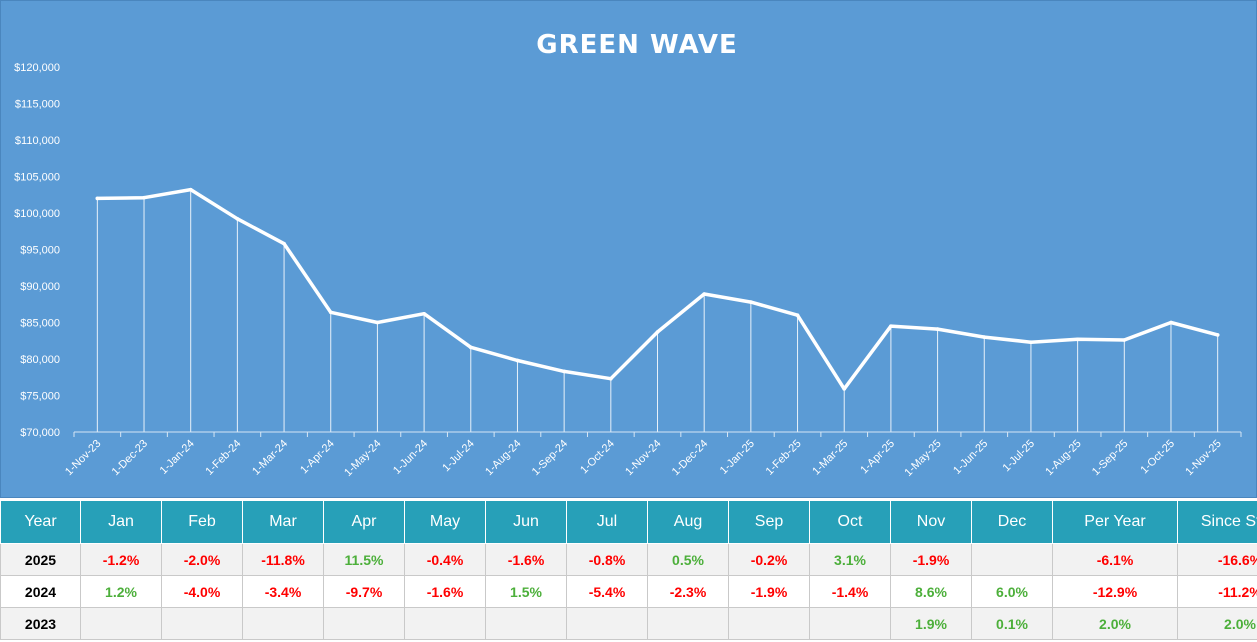 Image resolution: width=1257 pixels, height=642 pixels. What do you see at coordinates (1157, 457) in the screenshot?
I see `x-tick-label: 1-Oct-25` at bounding box center [1157, 457].